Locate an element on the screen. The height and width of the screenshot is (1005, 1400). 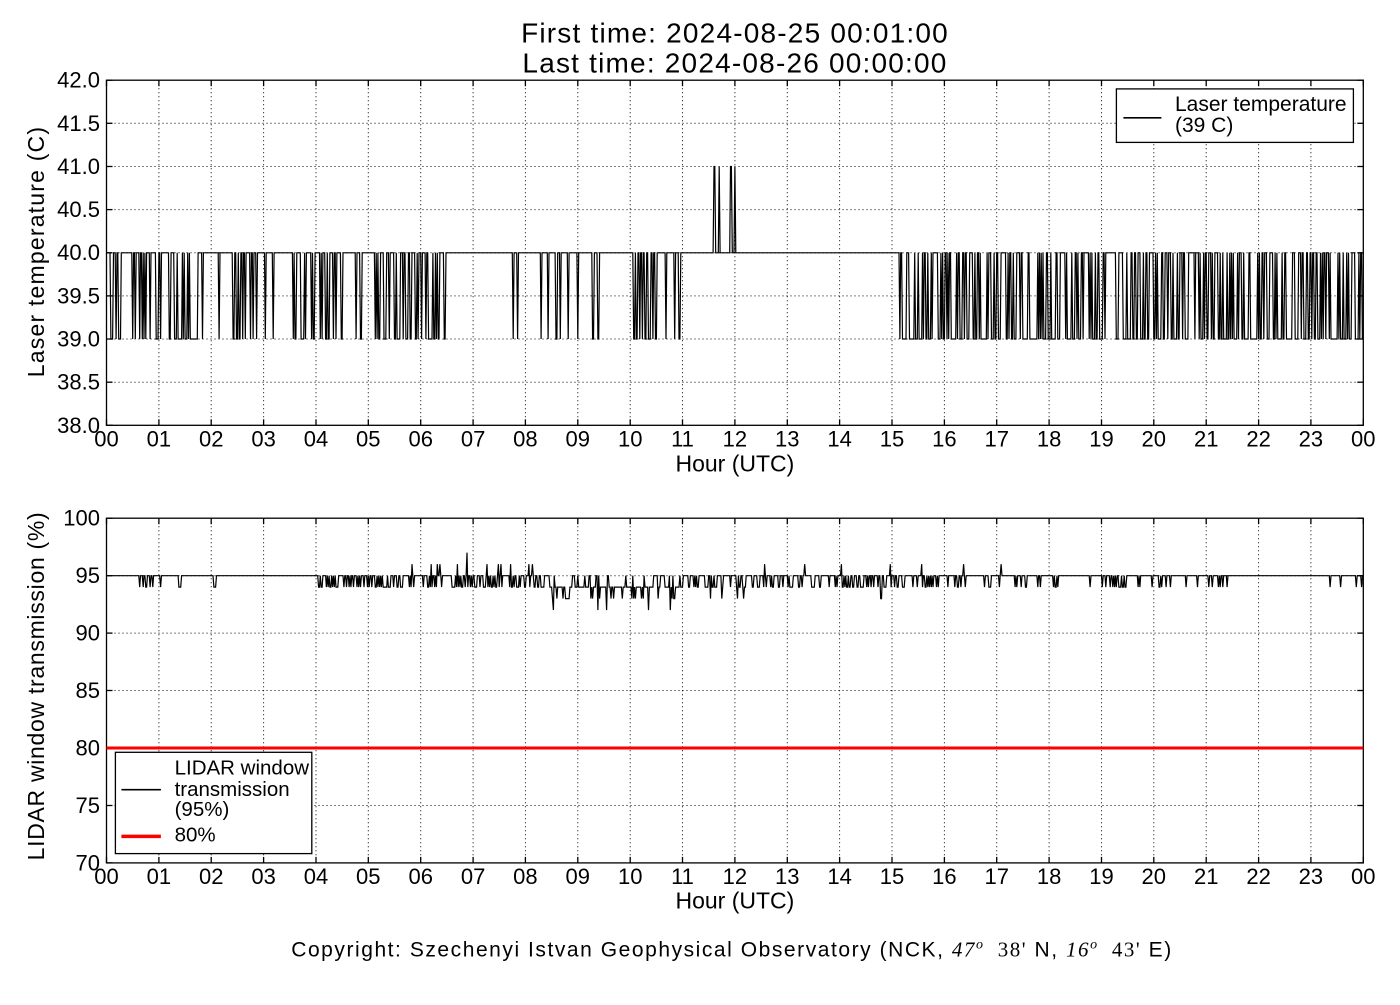
svg-text: (39 C) is located at coordinates (1204, 125).